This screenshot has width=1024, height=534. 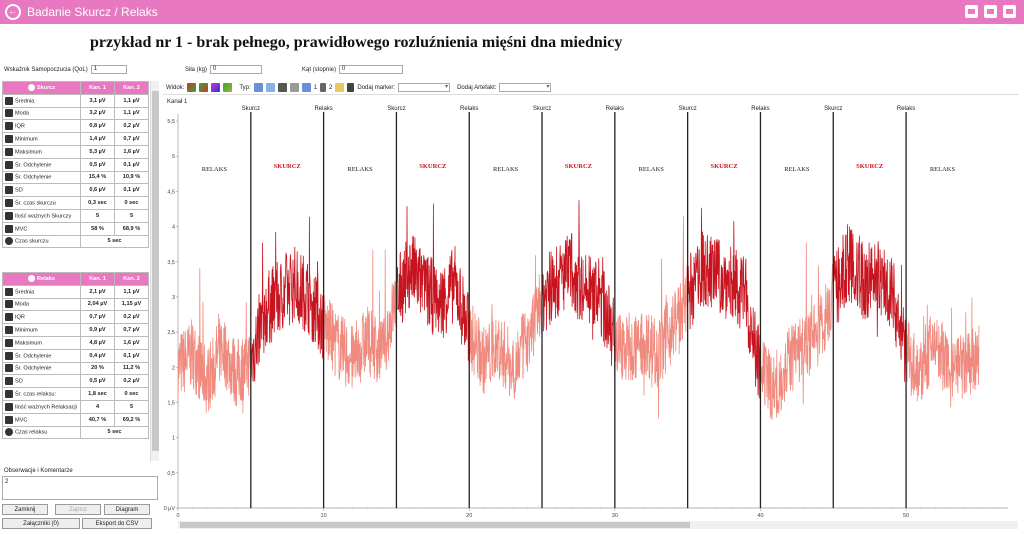 What do you see at coordinates (351, 87) in the screenshot?
I see `marker-tool-icon` at bounding box center [351, 87].